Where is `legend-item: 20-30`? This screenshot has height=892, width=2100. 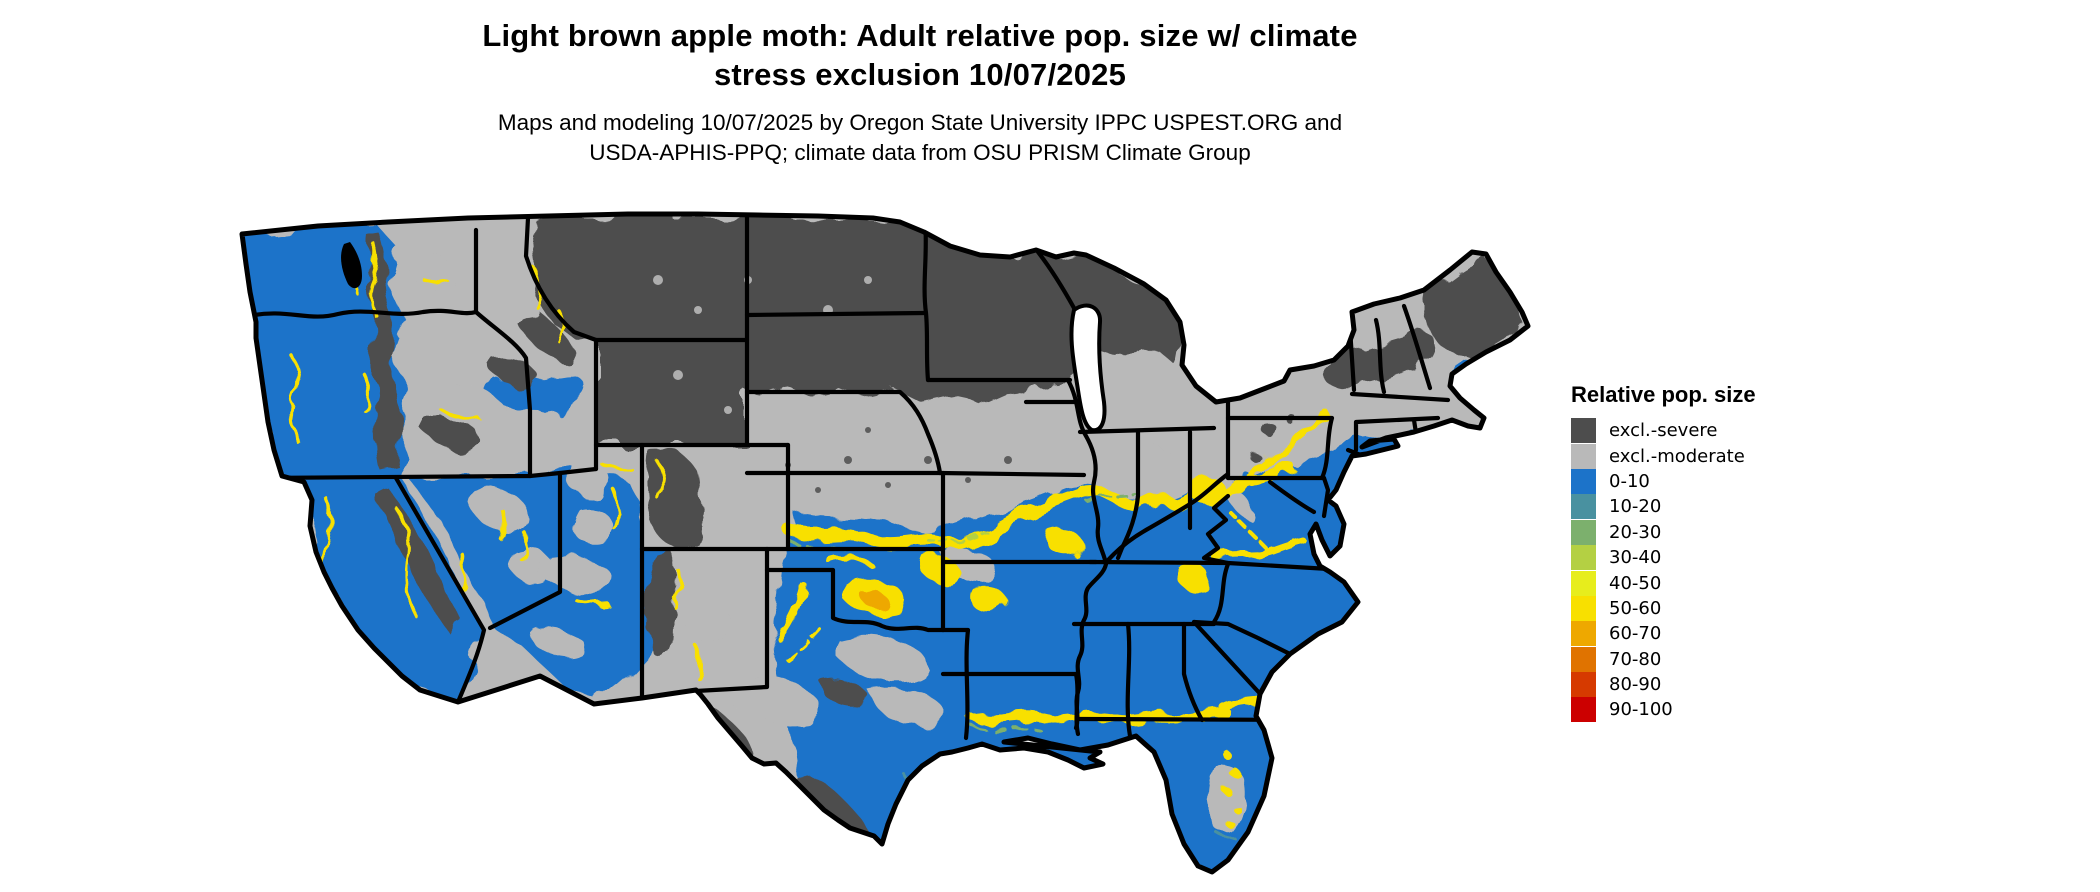 legend-item: 20-30 is located at coordinates (1663, 532).